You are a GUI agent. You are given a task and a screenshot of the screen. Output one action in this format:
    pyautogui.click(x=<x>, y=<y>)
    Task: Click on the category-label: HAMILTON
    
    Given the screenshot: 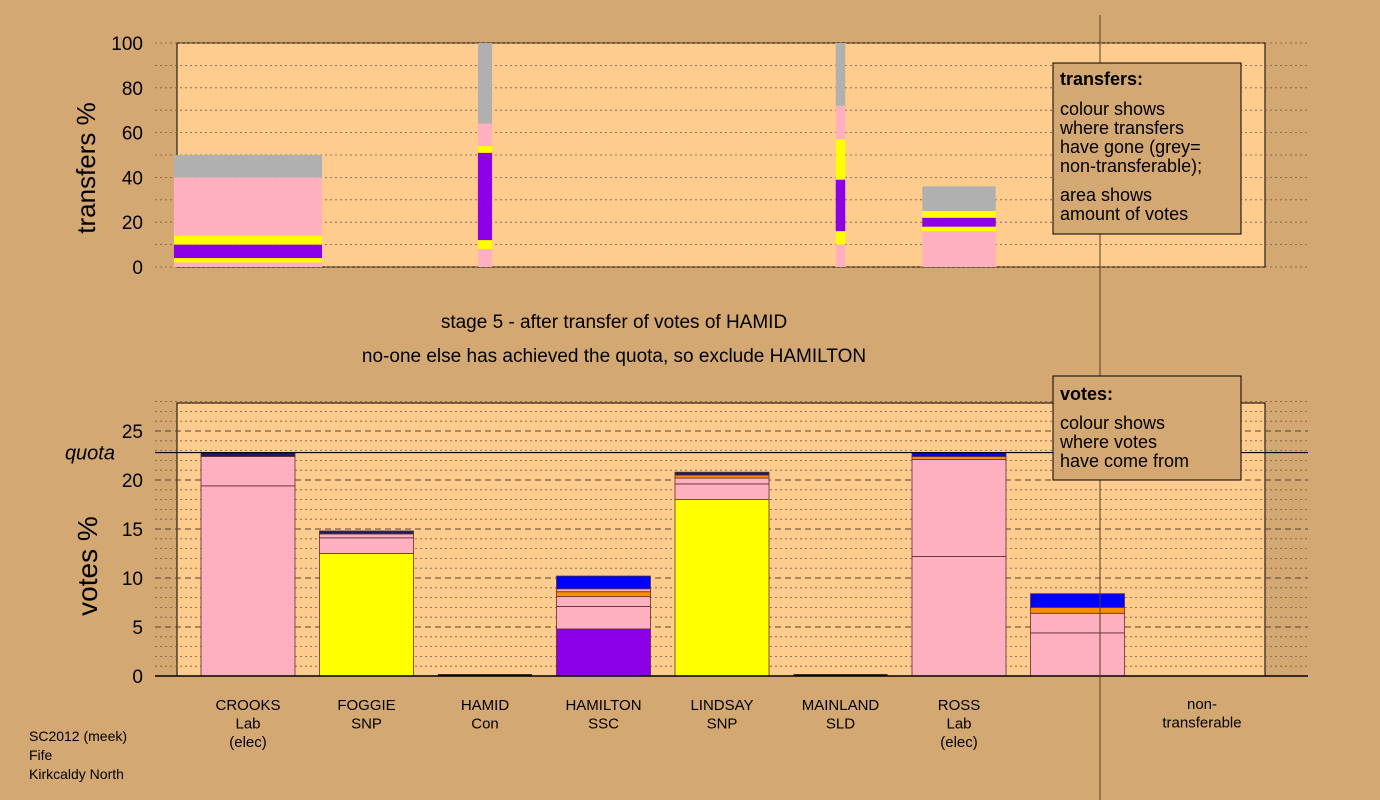 What is the action you would take?
    pyautogui.click(x=603, y=705)
    